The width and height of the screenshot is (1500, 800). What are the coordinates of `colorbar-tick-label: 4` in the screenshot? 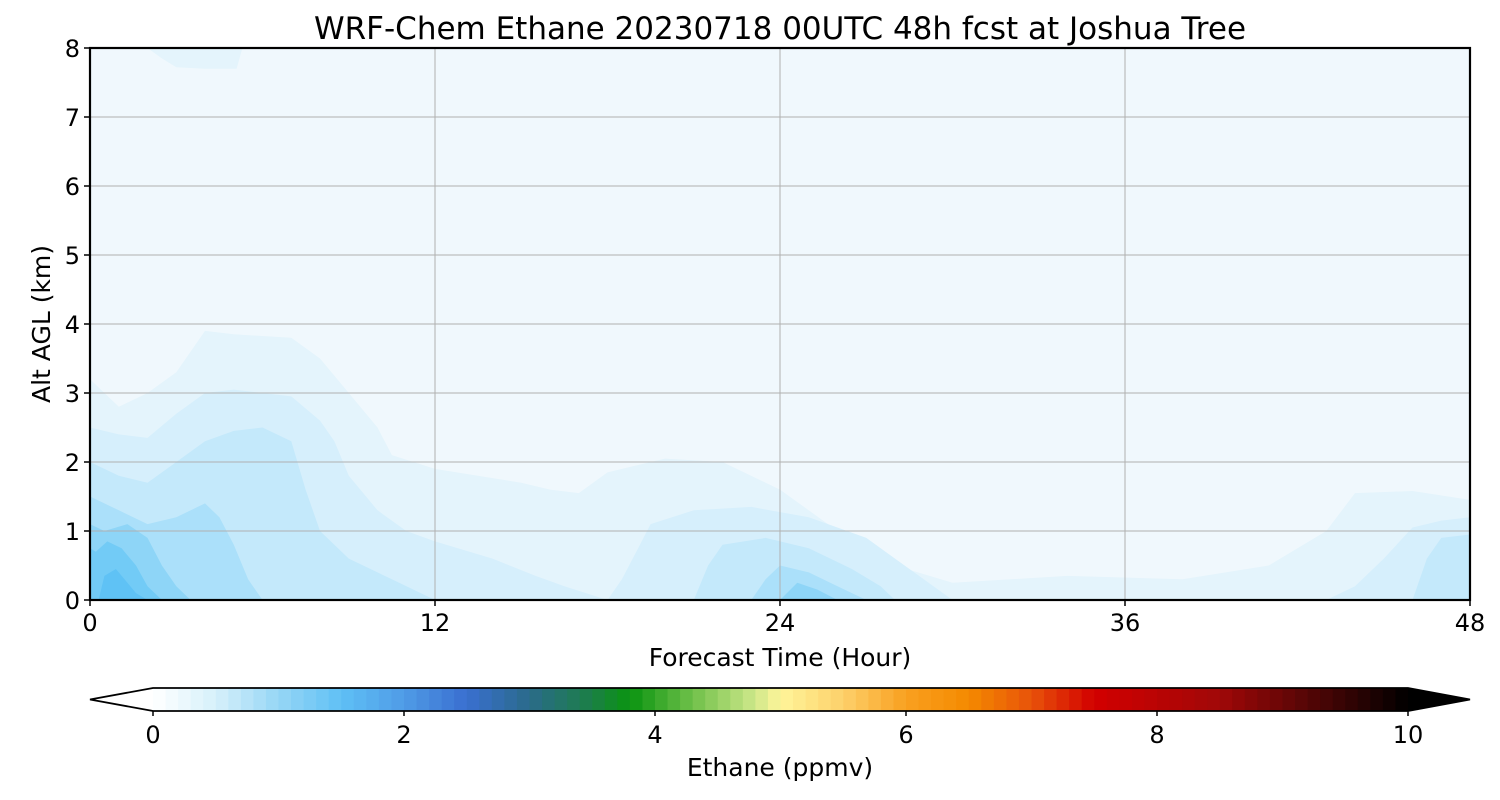 It's located at (654, 735).